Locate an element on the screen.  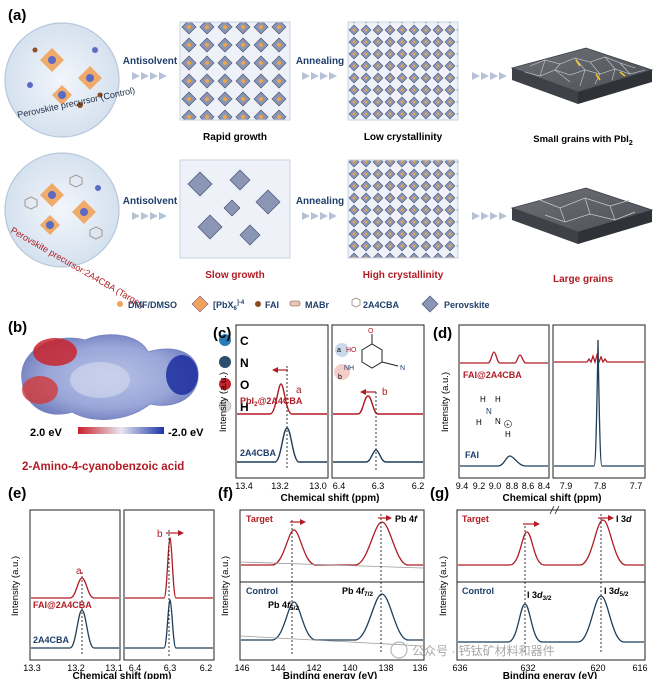
frame-g is located at coordinates (551, 585).